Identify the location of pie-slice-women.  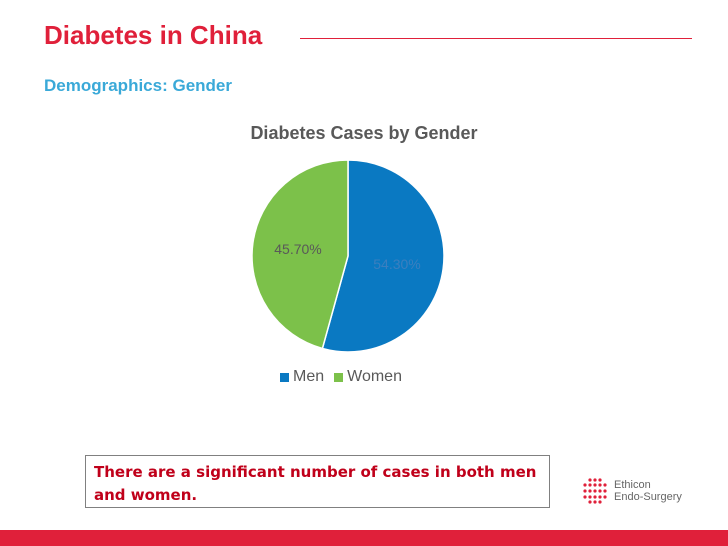
(300, 254).